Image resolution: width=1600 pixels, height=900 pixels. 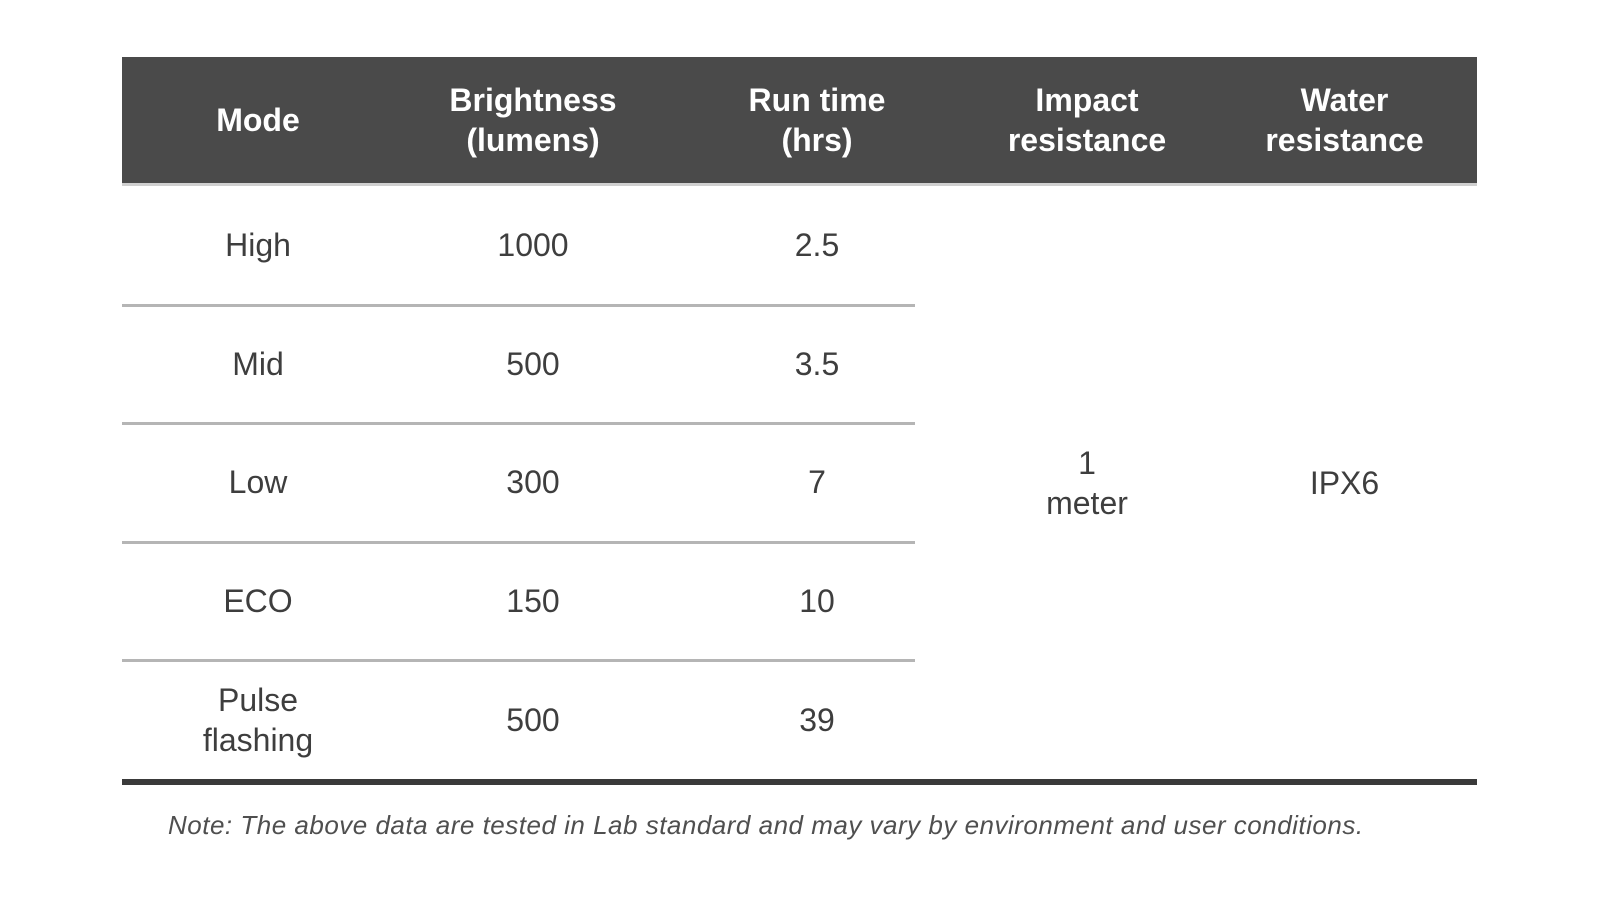 I want to click on impact-resistance-value: 1 meter, so click(x=1087, y=482).